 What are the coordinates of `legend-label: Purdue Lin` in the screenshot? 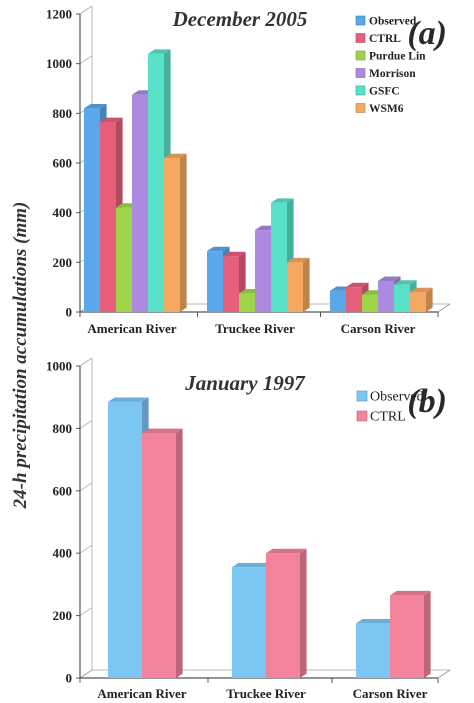 It's located at (397, 57).